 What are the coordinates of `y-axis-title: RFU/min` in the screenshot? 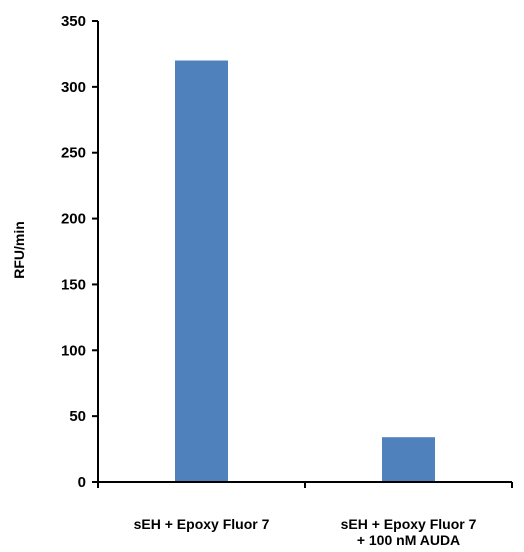 It's located at (19, 250).